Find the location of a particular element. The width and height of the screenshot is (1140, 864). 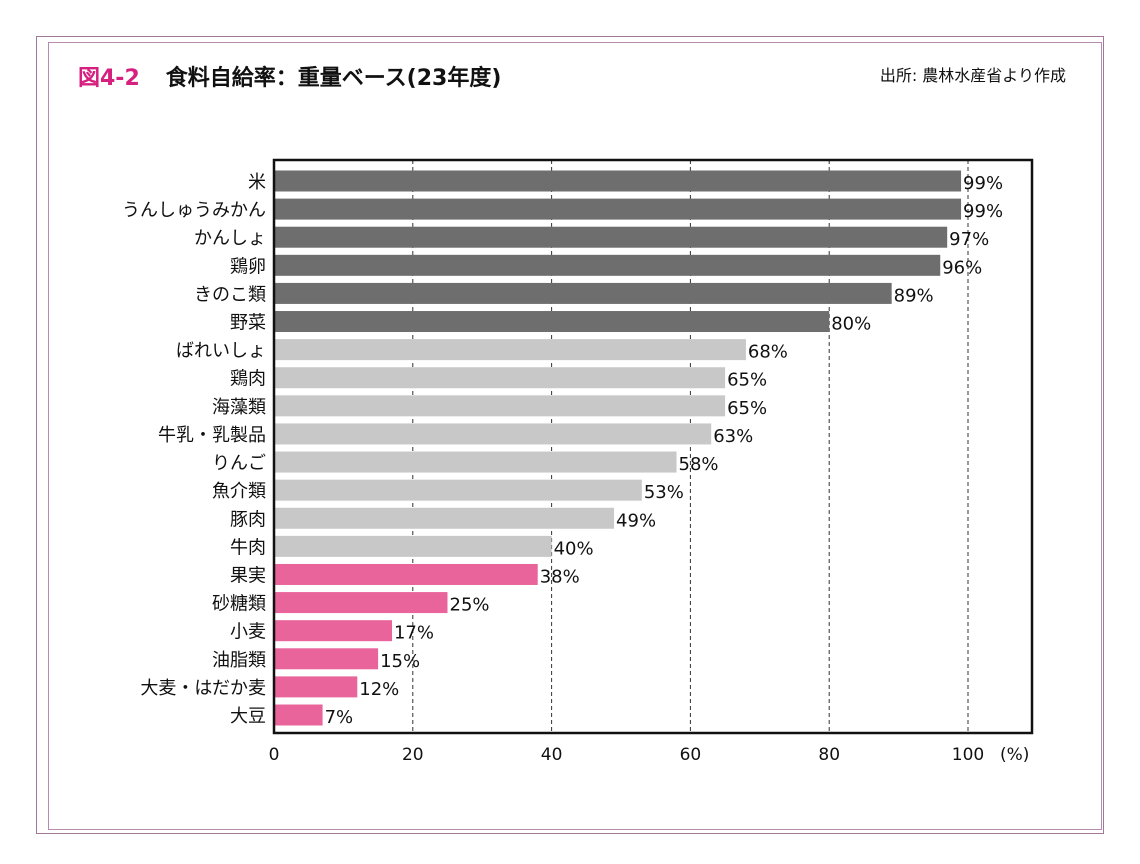

category-label: 米 is located at coordinates (257, 182).